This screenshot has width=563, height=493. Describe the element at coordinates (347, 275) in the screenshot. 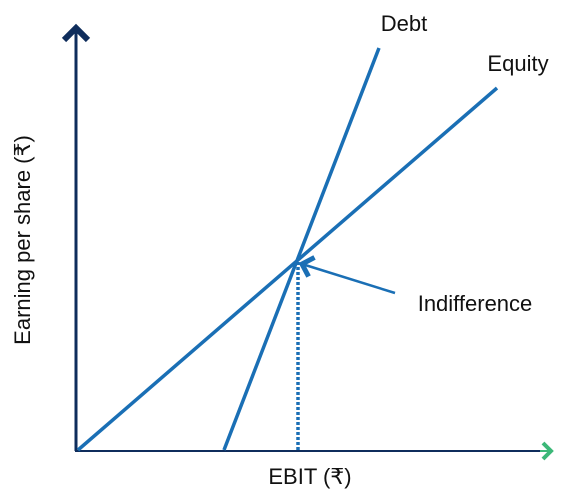

I see `annotation-arrow` at that location.